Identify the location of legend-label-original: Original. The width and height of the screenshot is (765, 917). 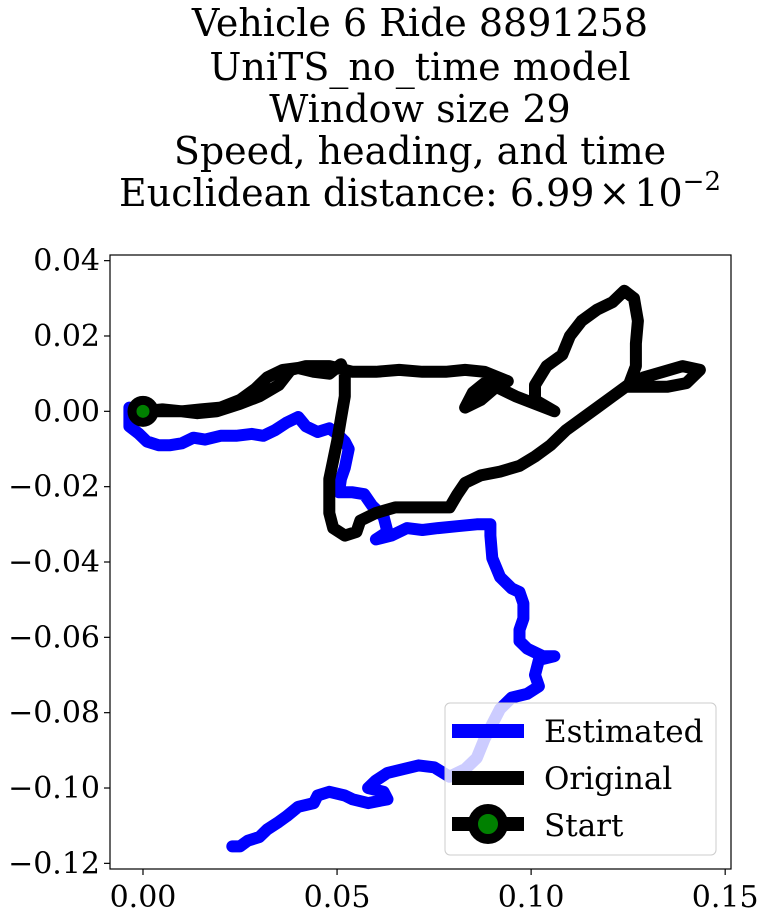
(608, 779).